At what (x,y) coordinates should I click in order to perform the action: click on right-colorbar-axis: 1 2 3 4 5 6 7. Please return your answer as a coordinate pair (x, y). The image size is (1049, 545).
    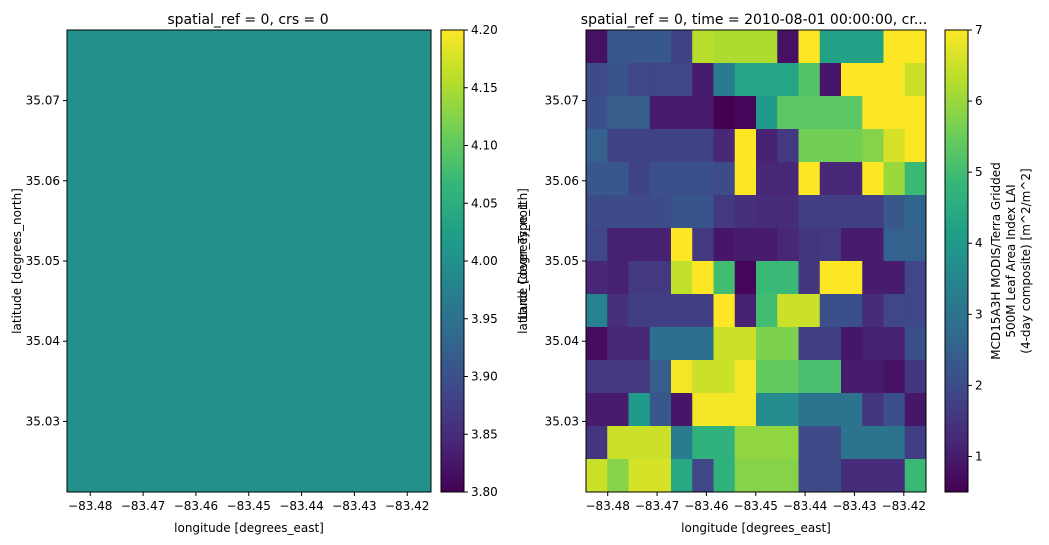
    Looking at the image, I should click on (975, 243).